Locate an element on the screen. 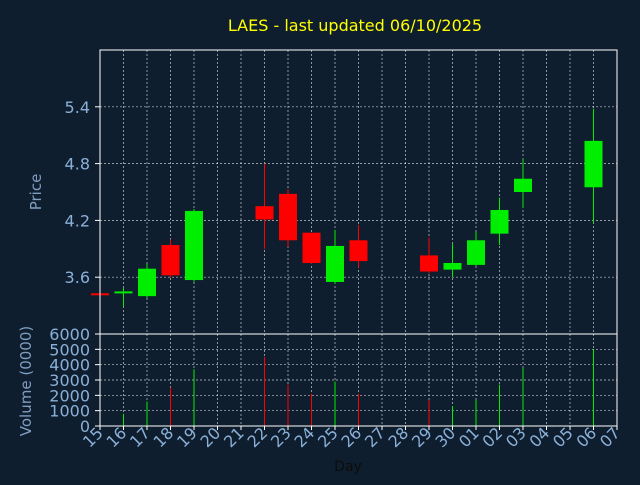  volume-tick-label: 2000 is located at coordinates (69, 395).